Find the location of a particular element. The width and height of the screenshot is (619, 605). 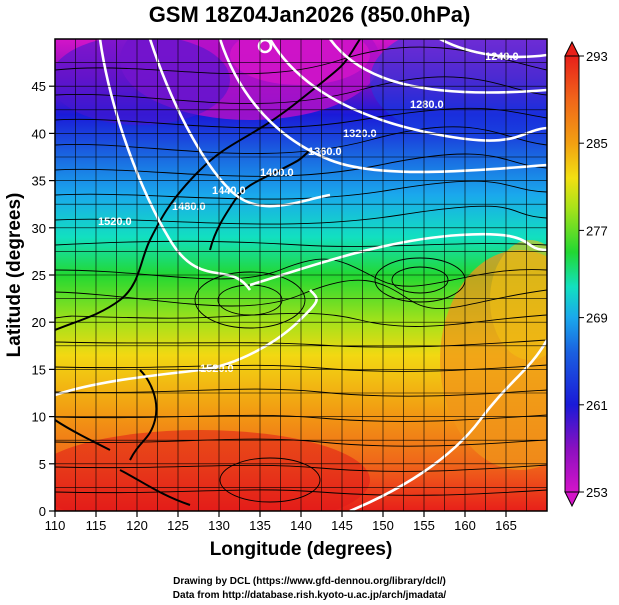

contour-label: 1440.0 is located at coordinates (229, 191).